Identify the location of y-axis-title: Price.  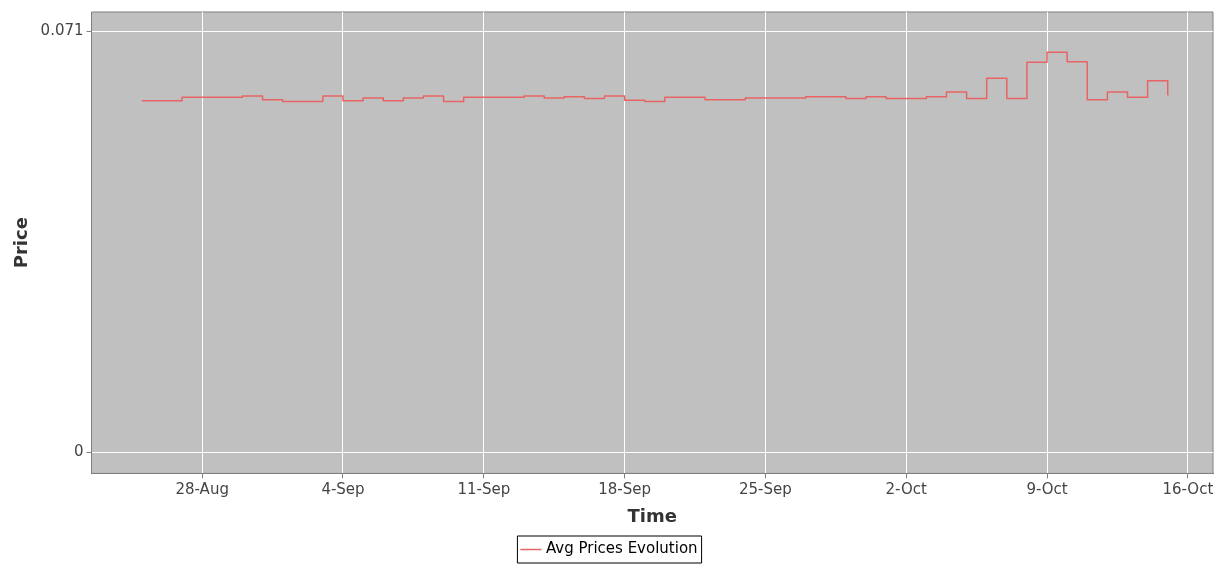
(21, 243).